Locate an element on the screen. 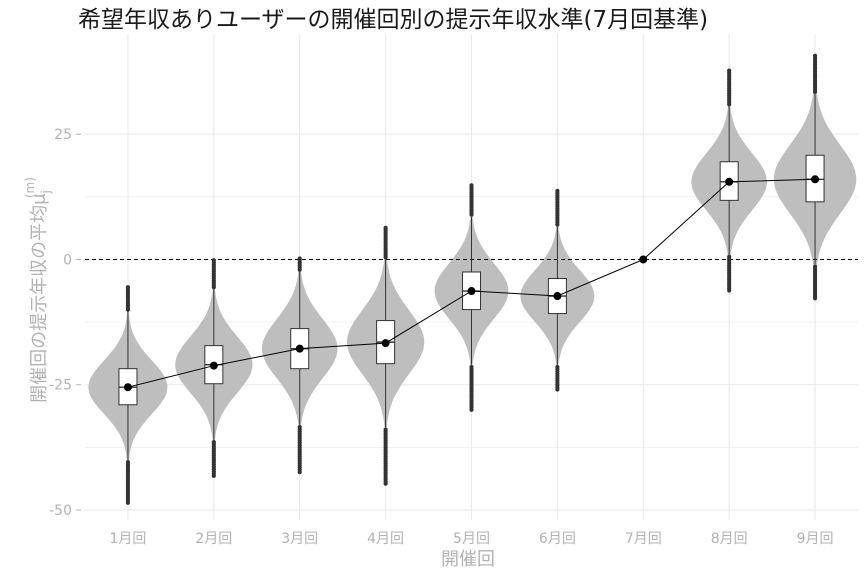 The height and width of the screenshot is (576, 864). x-tick-label: 3月回 is located at coordinates (299, 539).